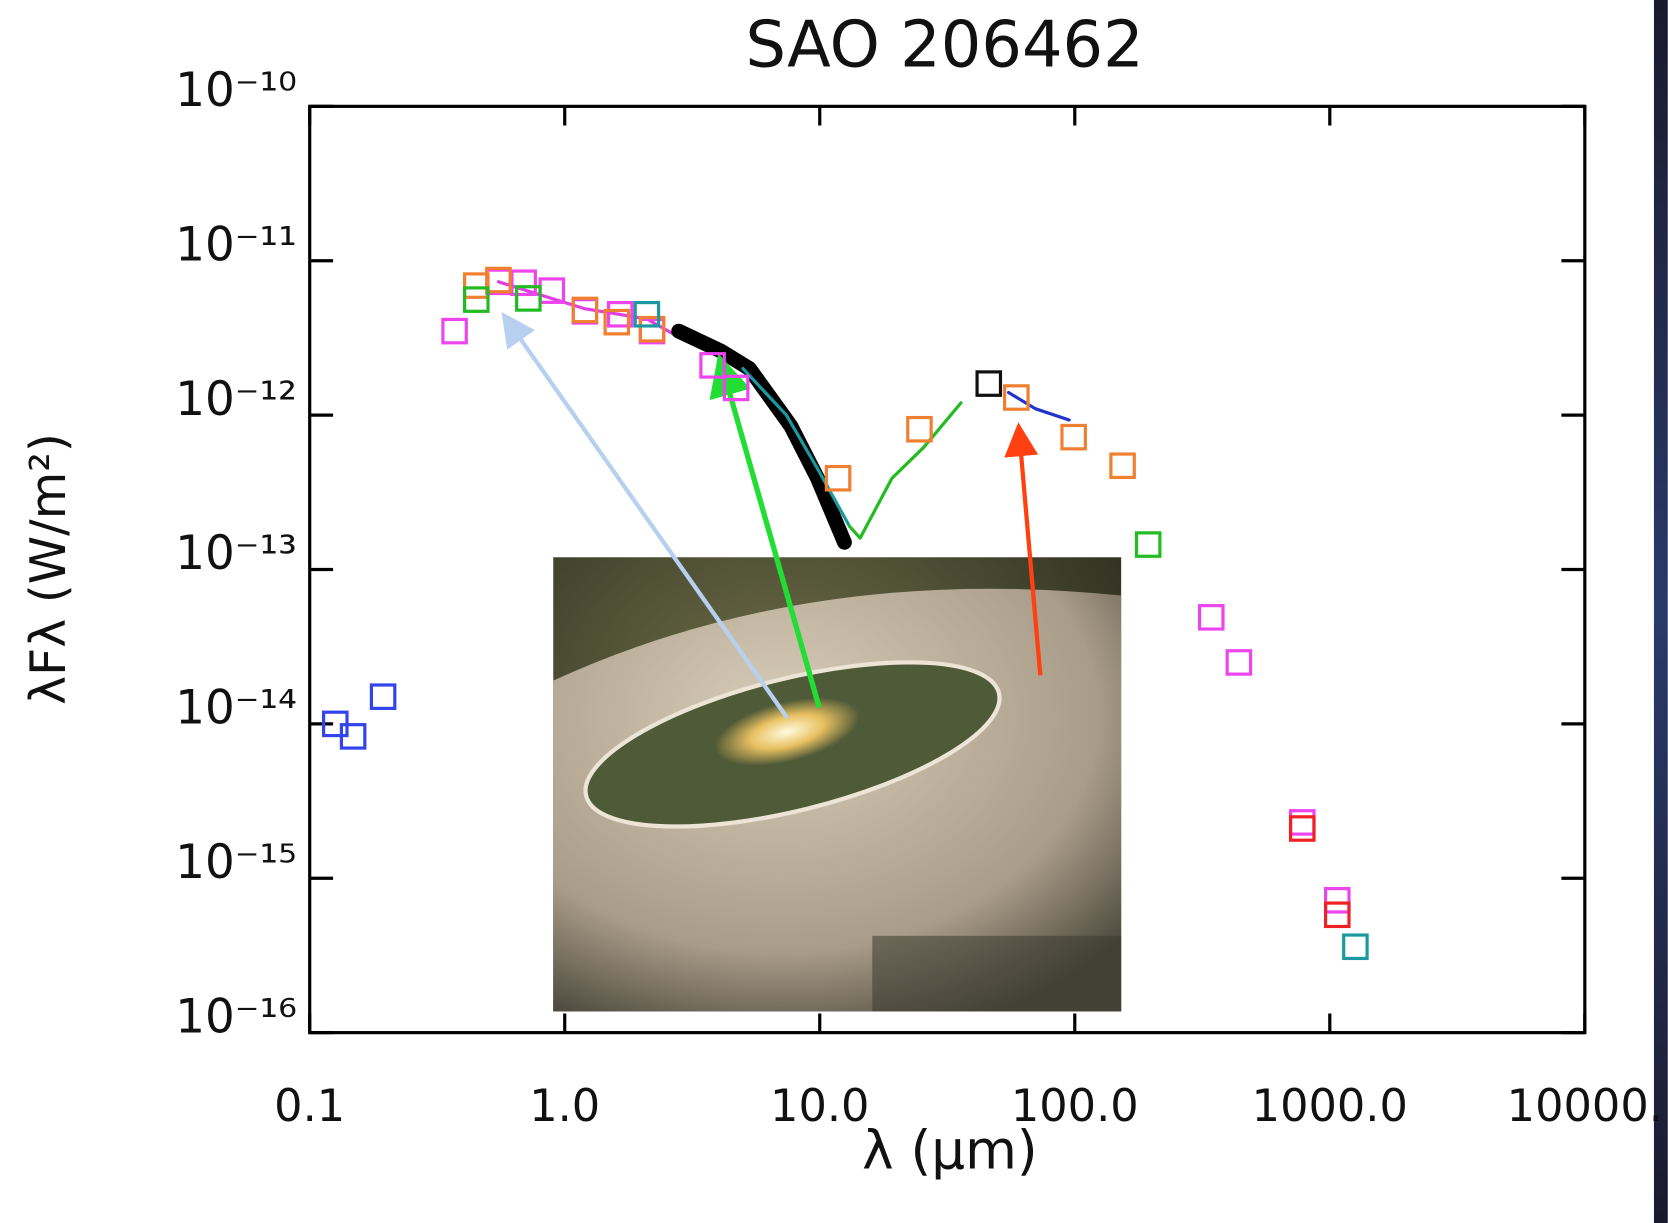 The image size is (1668, 1223). I want to click on chart-title: SAO 206462, so click(944, 45).